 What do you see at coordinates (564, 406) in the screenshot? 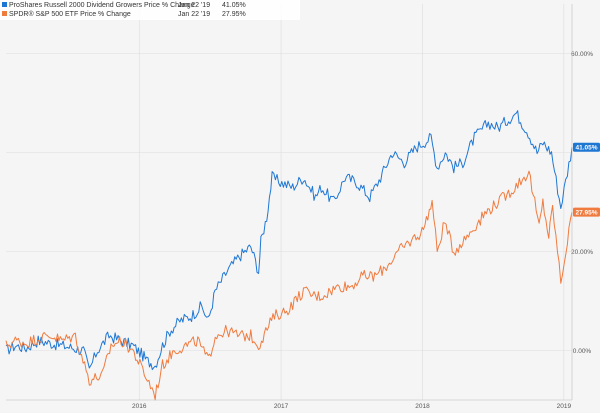
I see `x-tick-label: 2019` at bounding box center [564, 406].